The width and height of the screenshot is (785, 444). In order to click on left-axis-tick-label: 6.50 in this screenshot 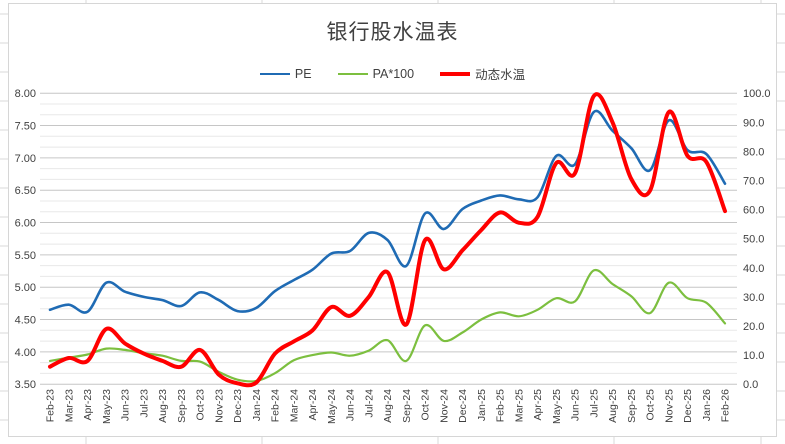, I will do `click(25, 191)`.